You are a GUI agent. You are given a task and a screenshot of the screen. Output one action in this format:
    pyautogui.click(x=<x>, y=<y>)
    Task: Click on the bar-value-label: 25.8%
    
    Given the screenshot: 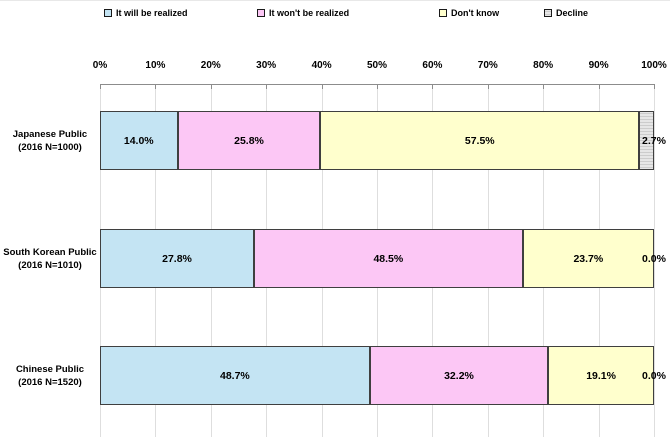 What is the action you would take?
    pyautogui.click(x=249, y=140)
    